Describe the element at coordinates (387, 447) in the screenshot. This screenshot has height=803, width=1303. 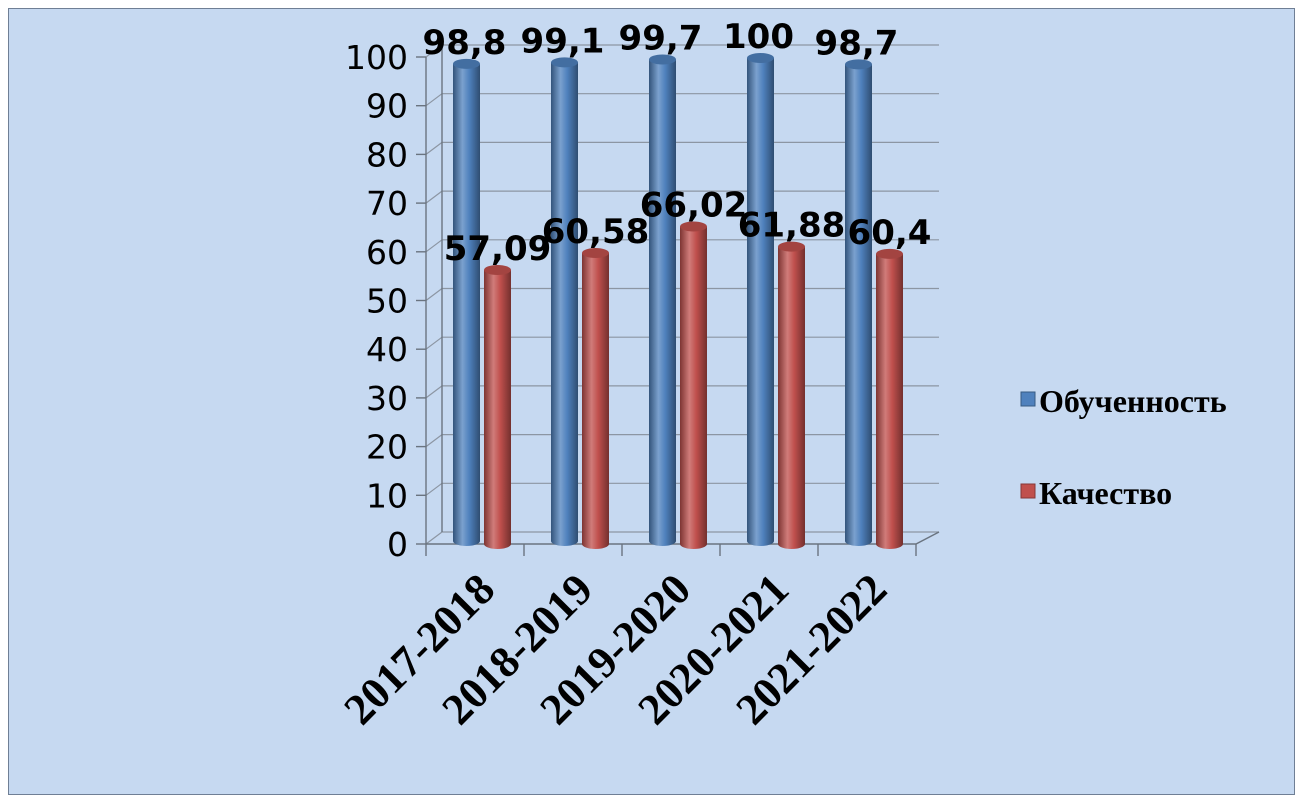
I see `y-tick-label: 20` at that location.